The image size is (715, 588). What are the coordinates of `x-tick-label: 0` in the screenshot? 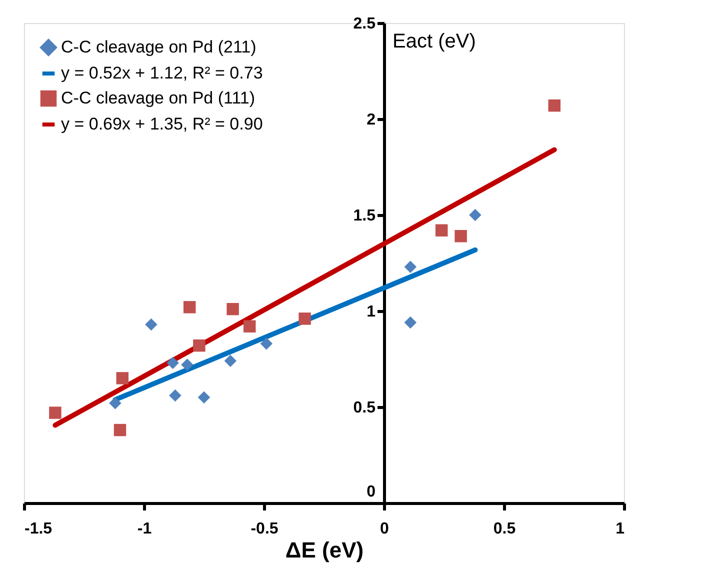 It's located at (385, 529).